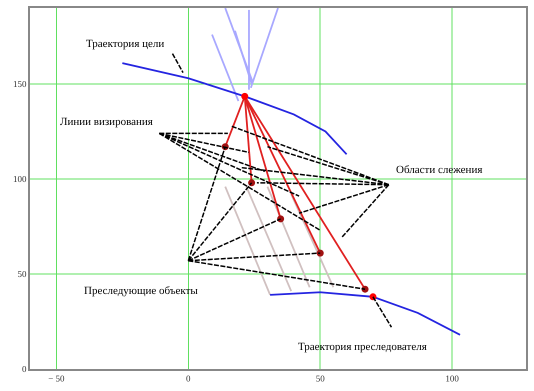 The width and height of the screenshot is (534, 391). I want to click on annotation: Линии визирования, so click(106, 122).